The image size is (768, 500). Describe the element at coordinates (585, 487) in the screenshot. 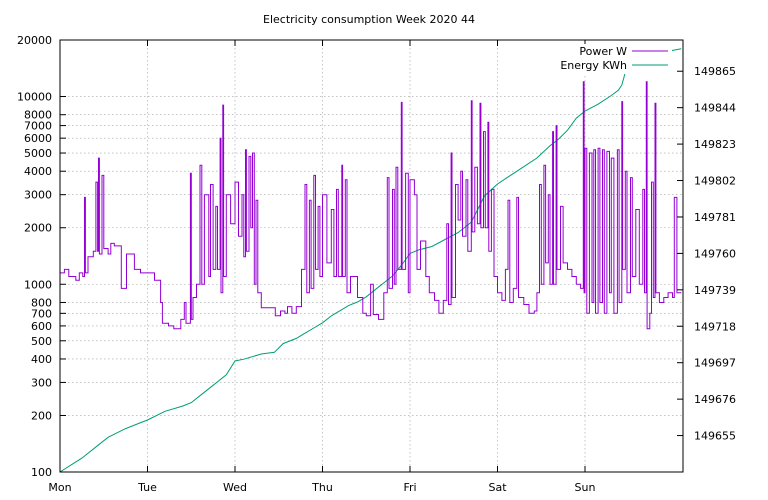

I see `x-tick-label: Sun` at that location.